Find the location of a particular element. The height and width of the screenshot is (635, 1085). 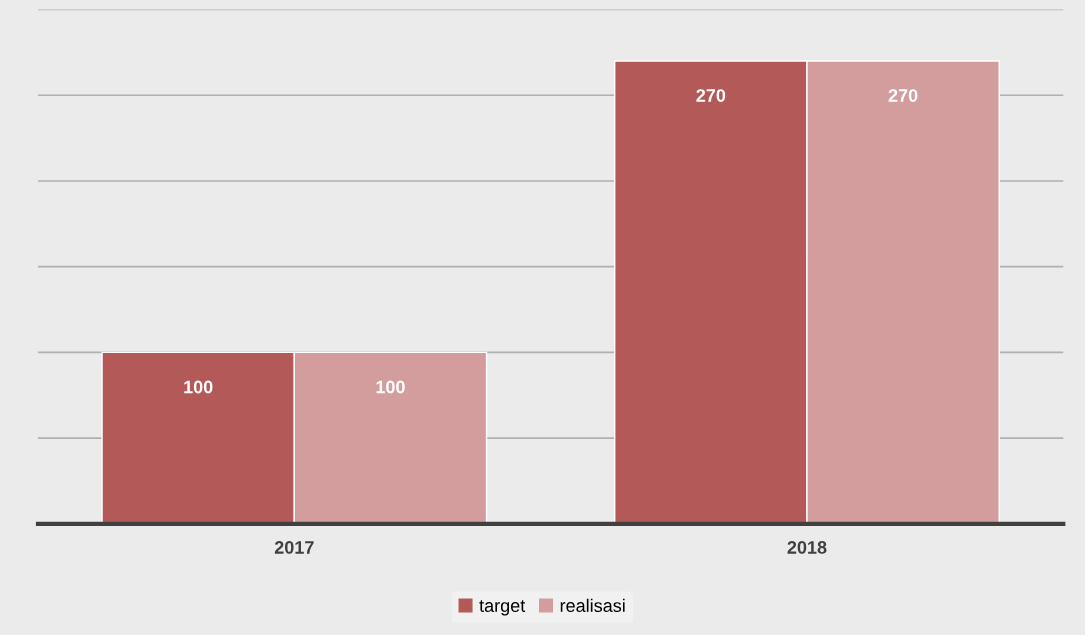

x-tick-label: 2018 is located at coordinates (807, 547).